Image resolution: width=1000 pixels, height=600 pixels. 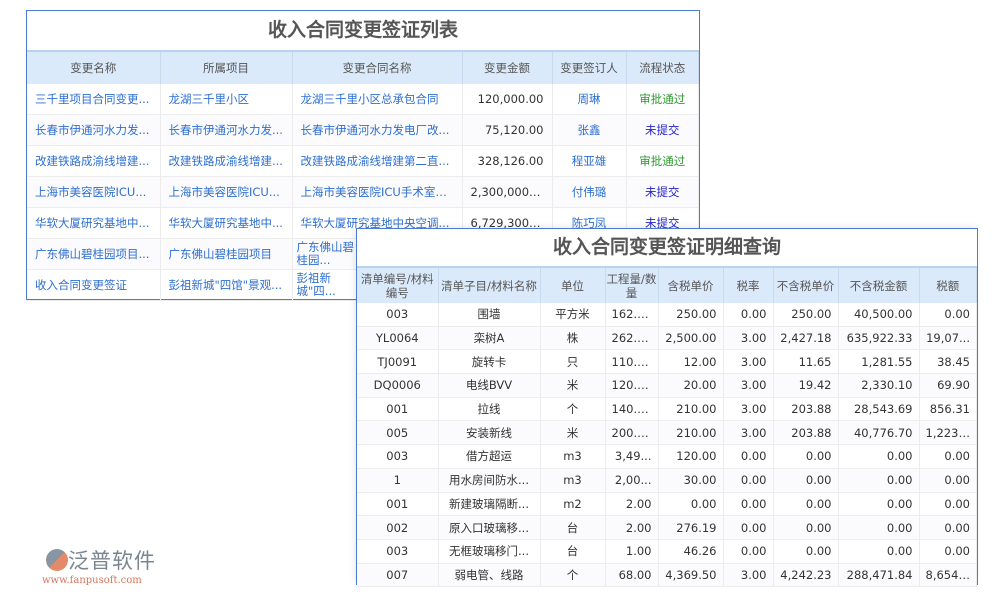 I want to click on detail-cell: 69.90, so click(x=948, y=385).